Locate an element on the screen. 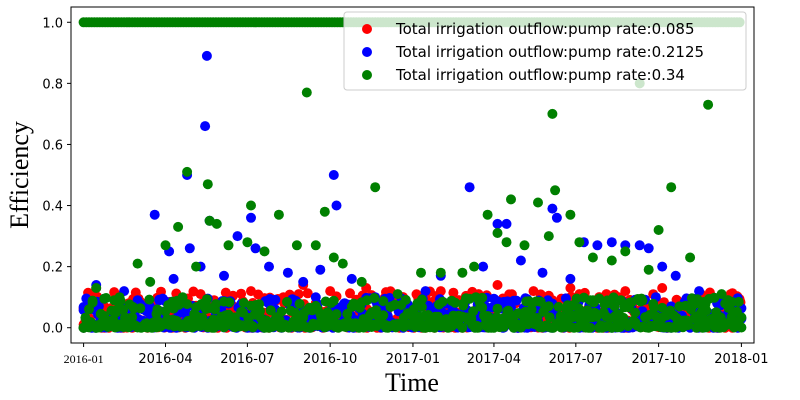  x-tick-label: 2018-01 is located at coordinates (741, 359).